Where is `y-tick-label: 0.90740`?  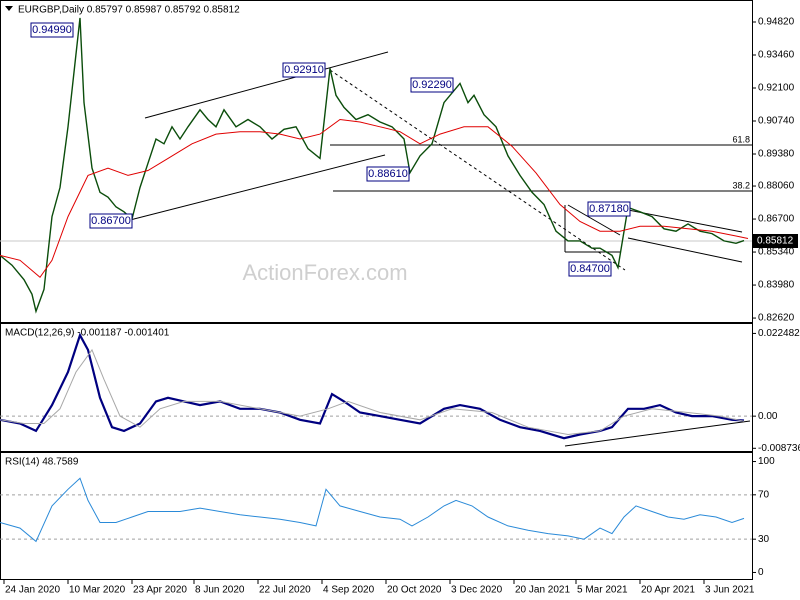
y-tick-label: 0.90740 is located at coordinates (776, 121).